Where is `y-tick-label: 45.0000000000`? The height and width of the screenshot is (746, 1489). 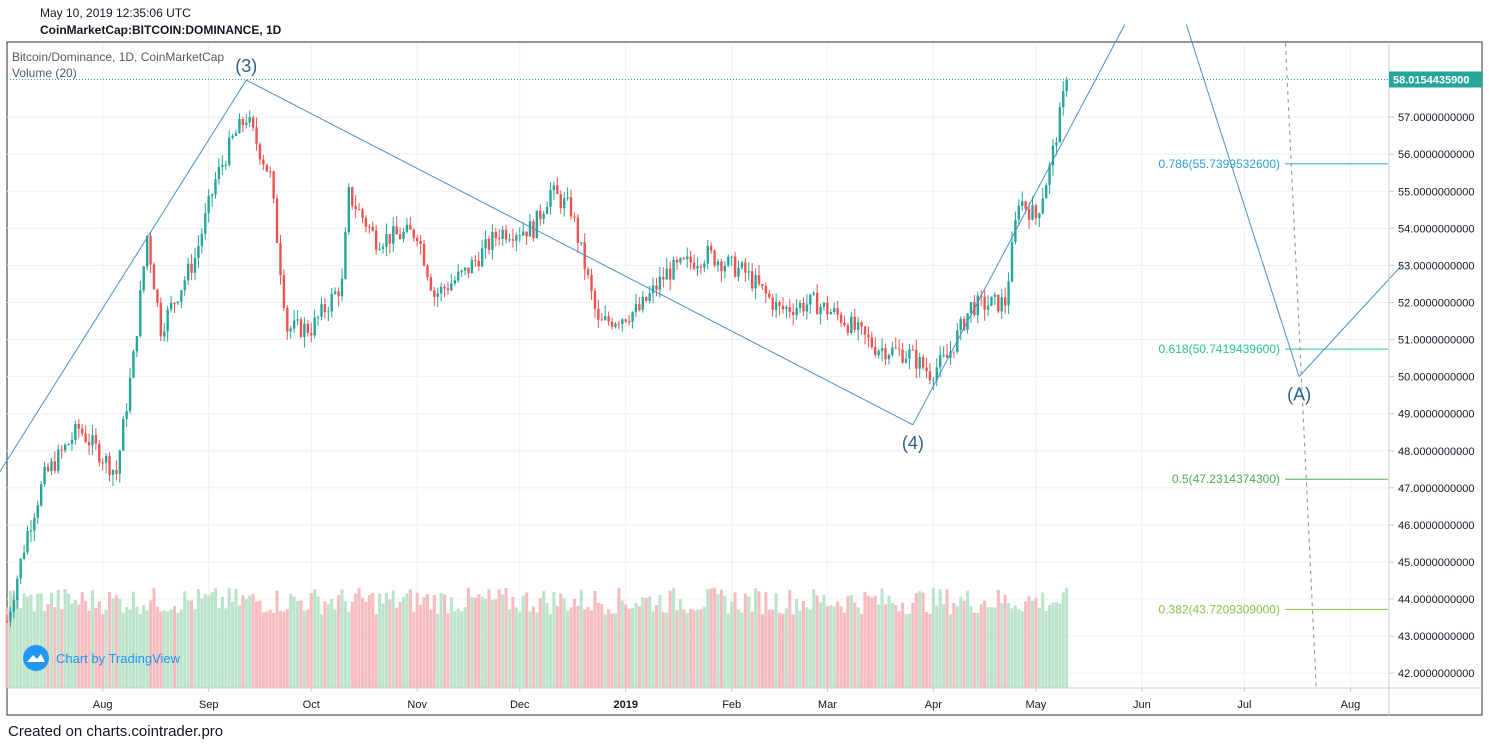
y-tick-label: 45.0000000000 is located at coordinates (1436, 563).